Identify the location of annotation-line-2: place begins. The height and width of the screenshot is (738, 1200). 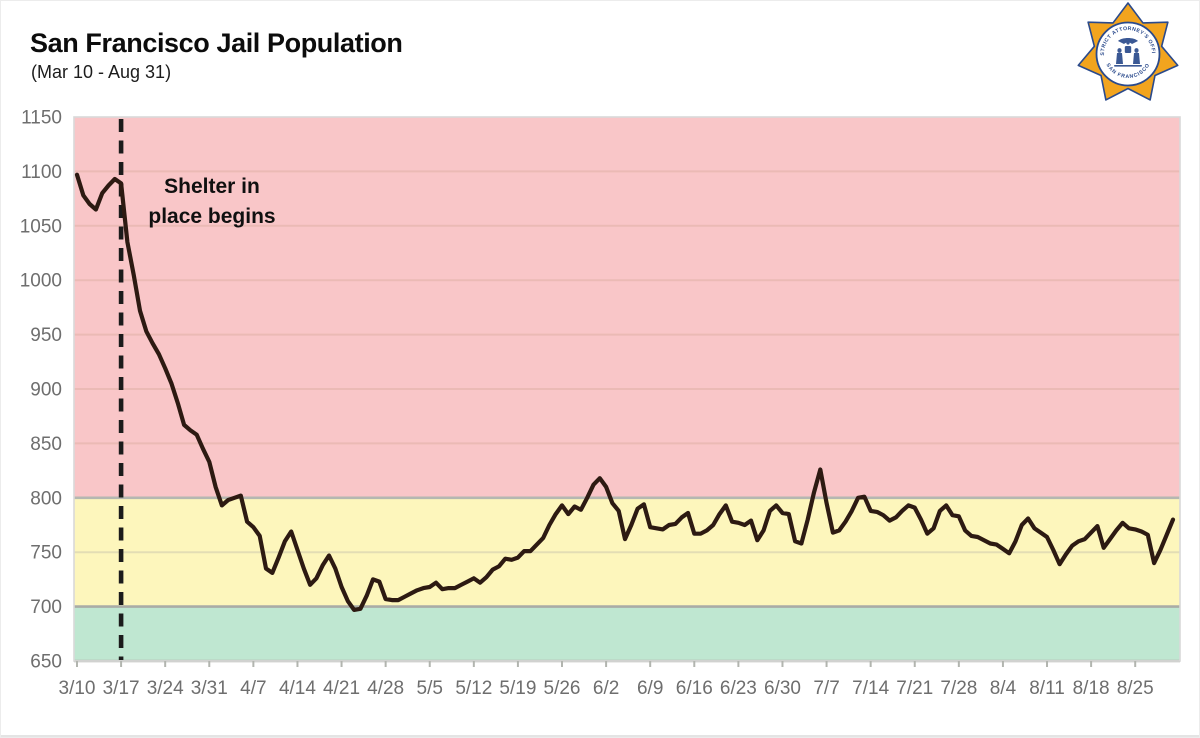
(212, 216).